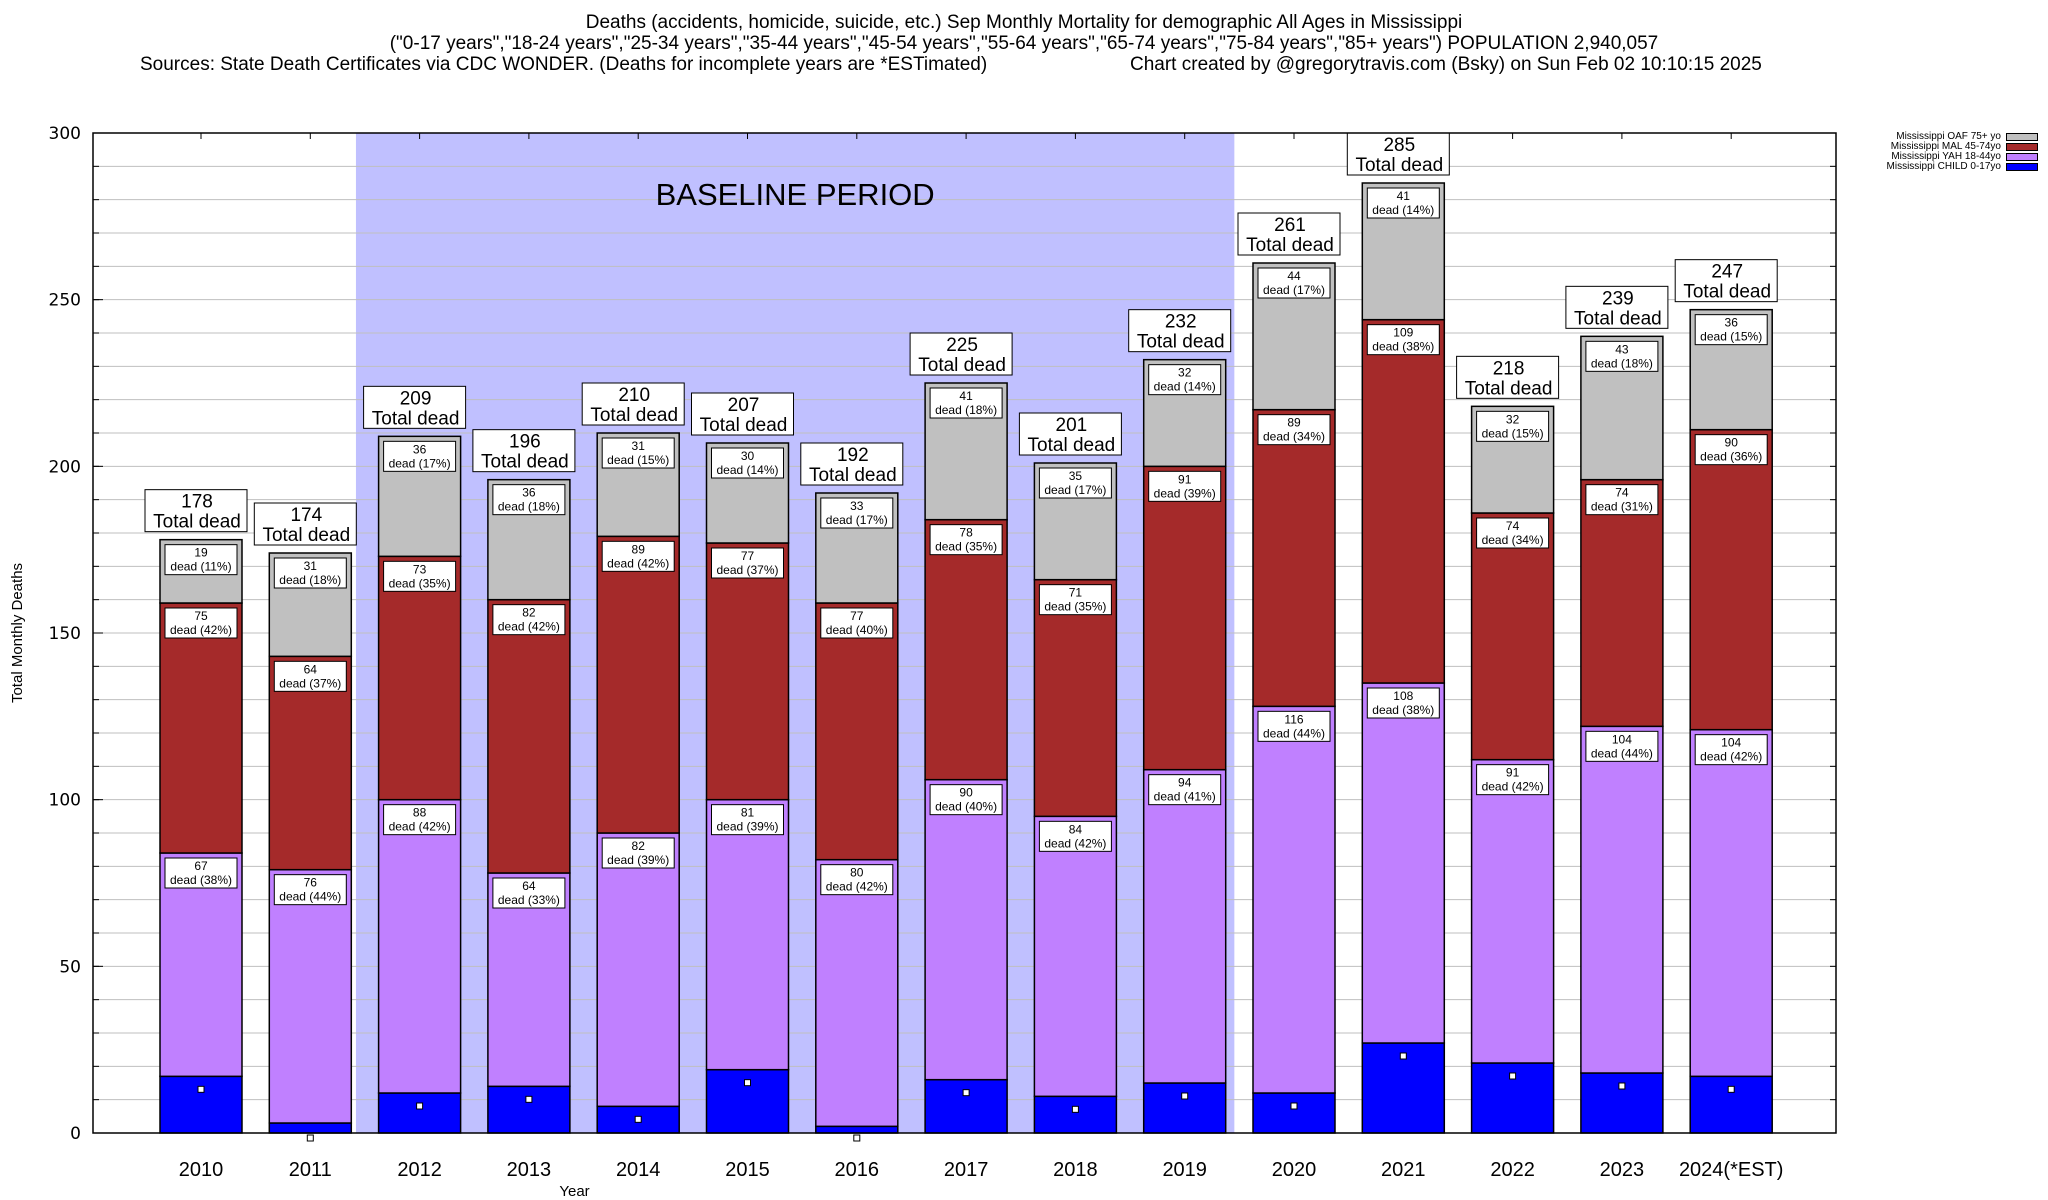 This screenshot has width=2048, height=1200. Describe the element at coordinates (1945, 146) in the screenshot. I see `legend-label: Mississippi MAL 45-74yo` at that location.